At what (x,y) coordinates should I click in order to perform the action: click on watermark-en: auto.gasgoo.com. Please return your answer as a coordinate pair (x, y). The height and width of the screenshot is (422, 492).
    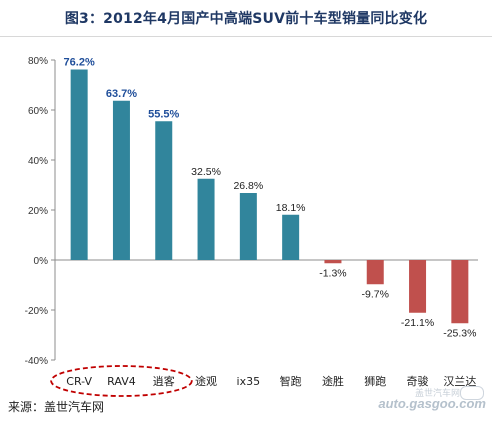
    Looking at the image, I should click on (432, 403).